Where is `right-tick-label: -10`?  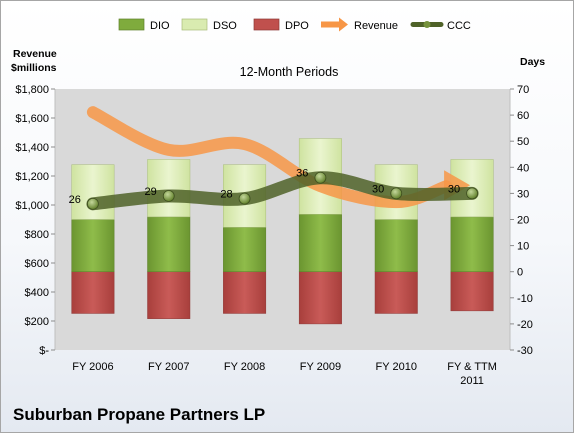
right-tick-label: -10 is located at coordinates (525, 299).